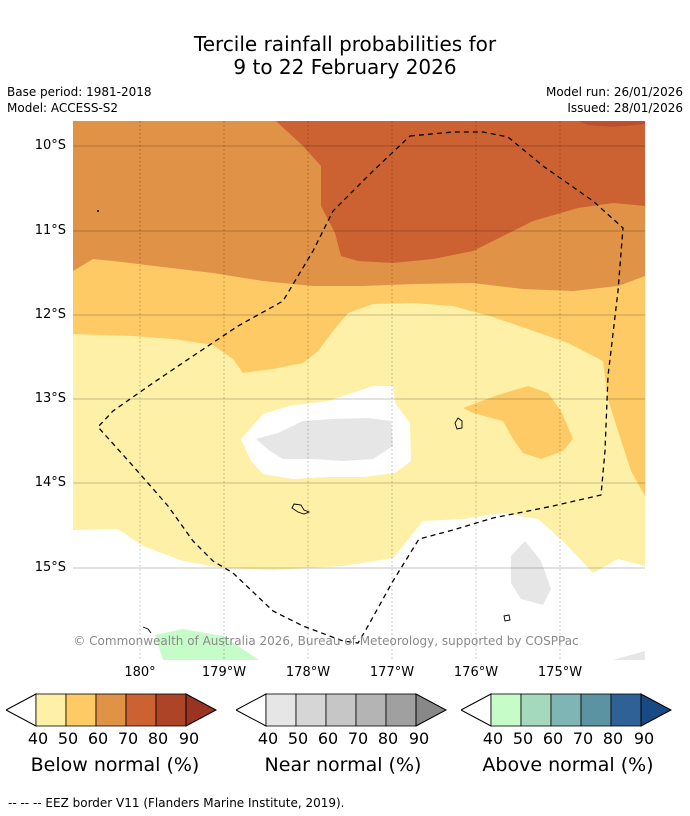  I want to click on chart-title-line-2: 9 to 22 February 2026, so click(345, 67).